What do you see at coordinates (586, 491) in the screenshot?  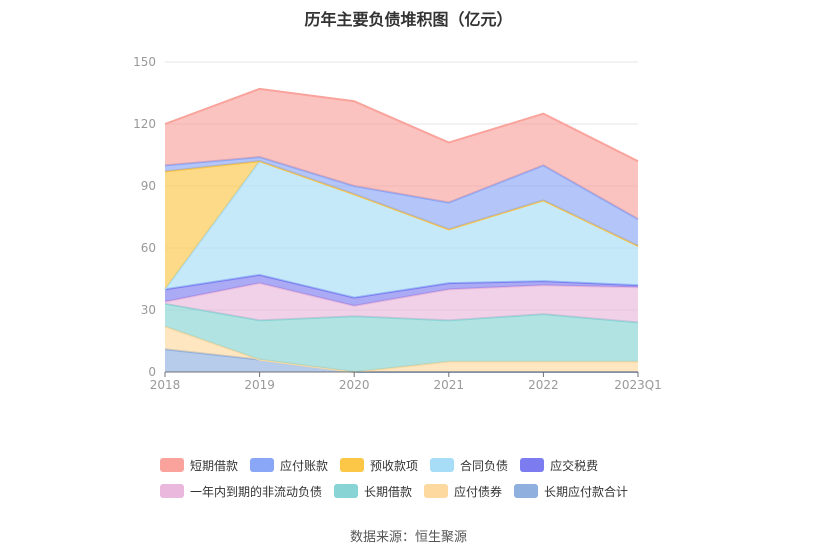 I see `legend-label: 长期应付款合计` at bounding box center [586, 491].